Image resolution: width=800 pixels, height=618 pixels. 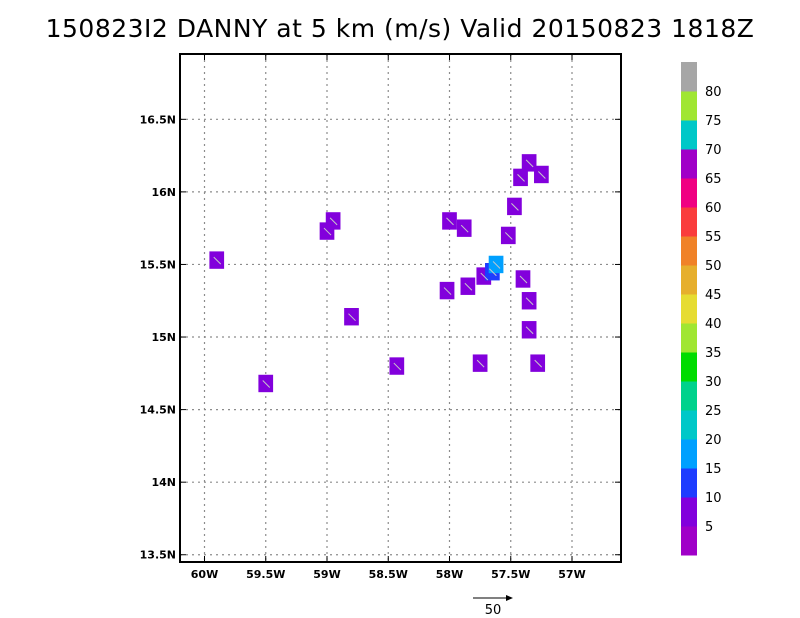 I want to click on colorbar-label: 20, so click(x=713, y=440).